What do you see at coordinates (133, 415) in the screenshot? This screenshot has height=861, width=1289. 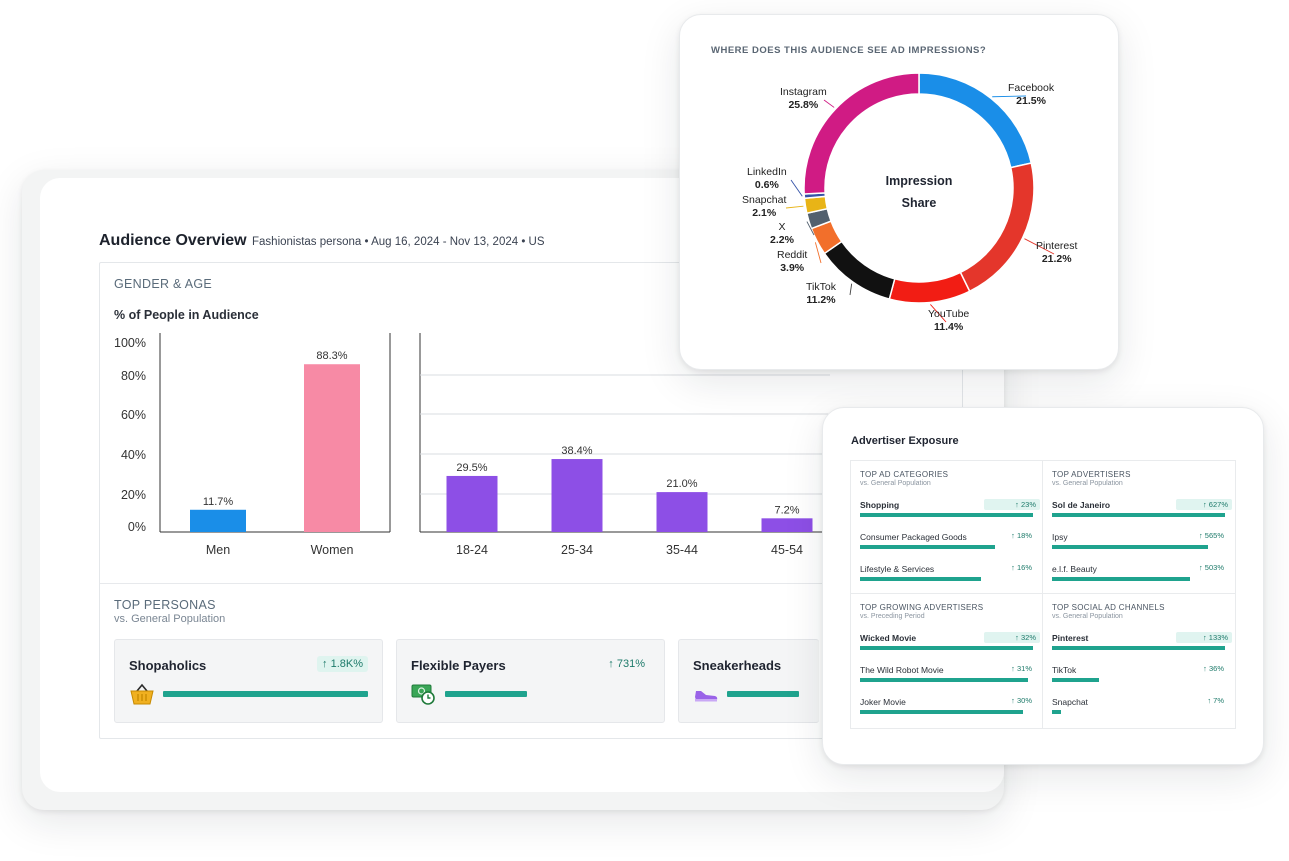 I see `y-tick-label: 60%` at bounding box center [133, 415].